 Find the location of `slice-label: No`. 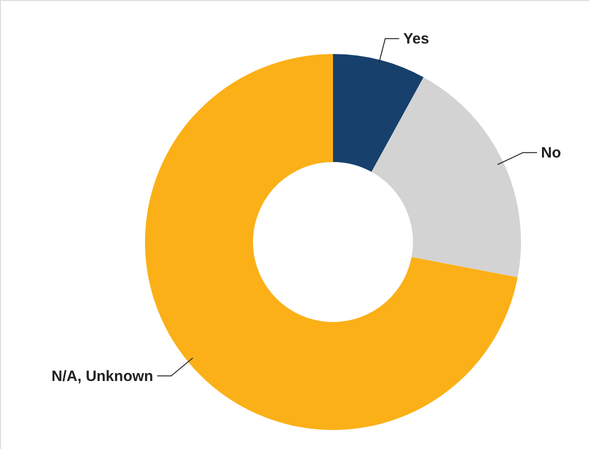

slice-label: No is located at coordinates (551, 153).